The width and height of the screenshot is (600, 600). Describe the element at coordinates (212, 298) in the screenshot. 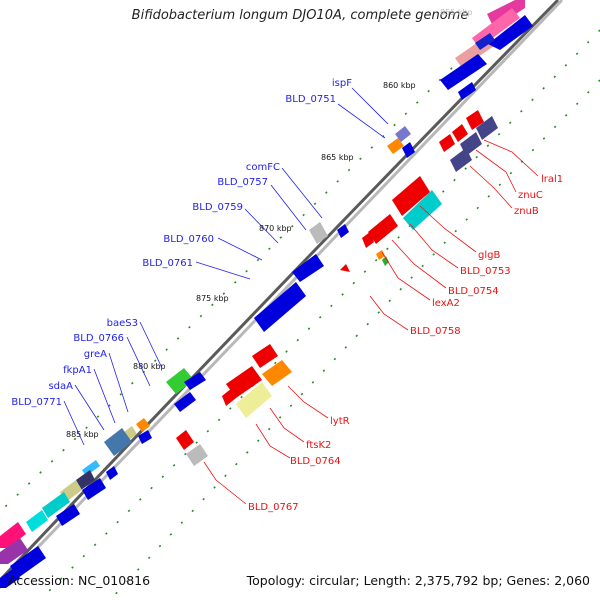

I see `tick-label-875: 875 kbp` at that location.